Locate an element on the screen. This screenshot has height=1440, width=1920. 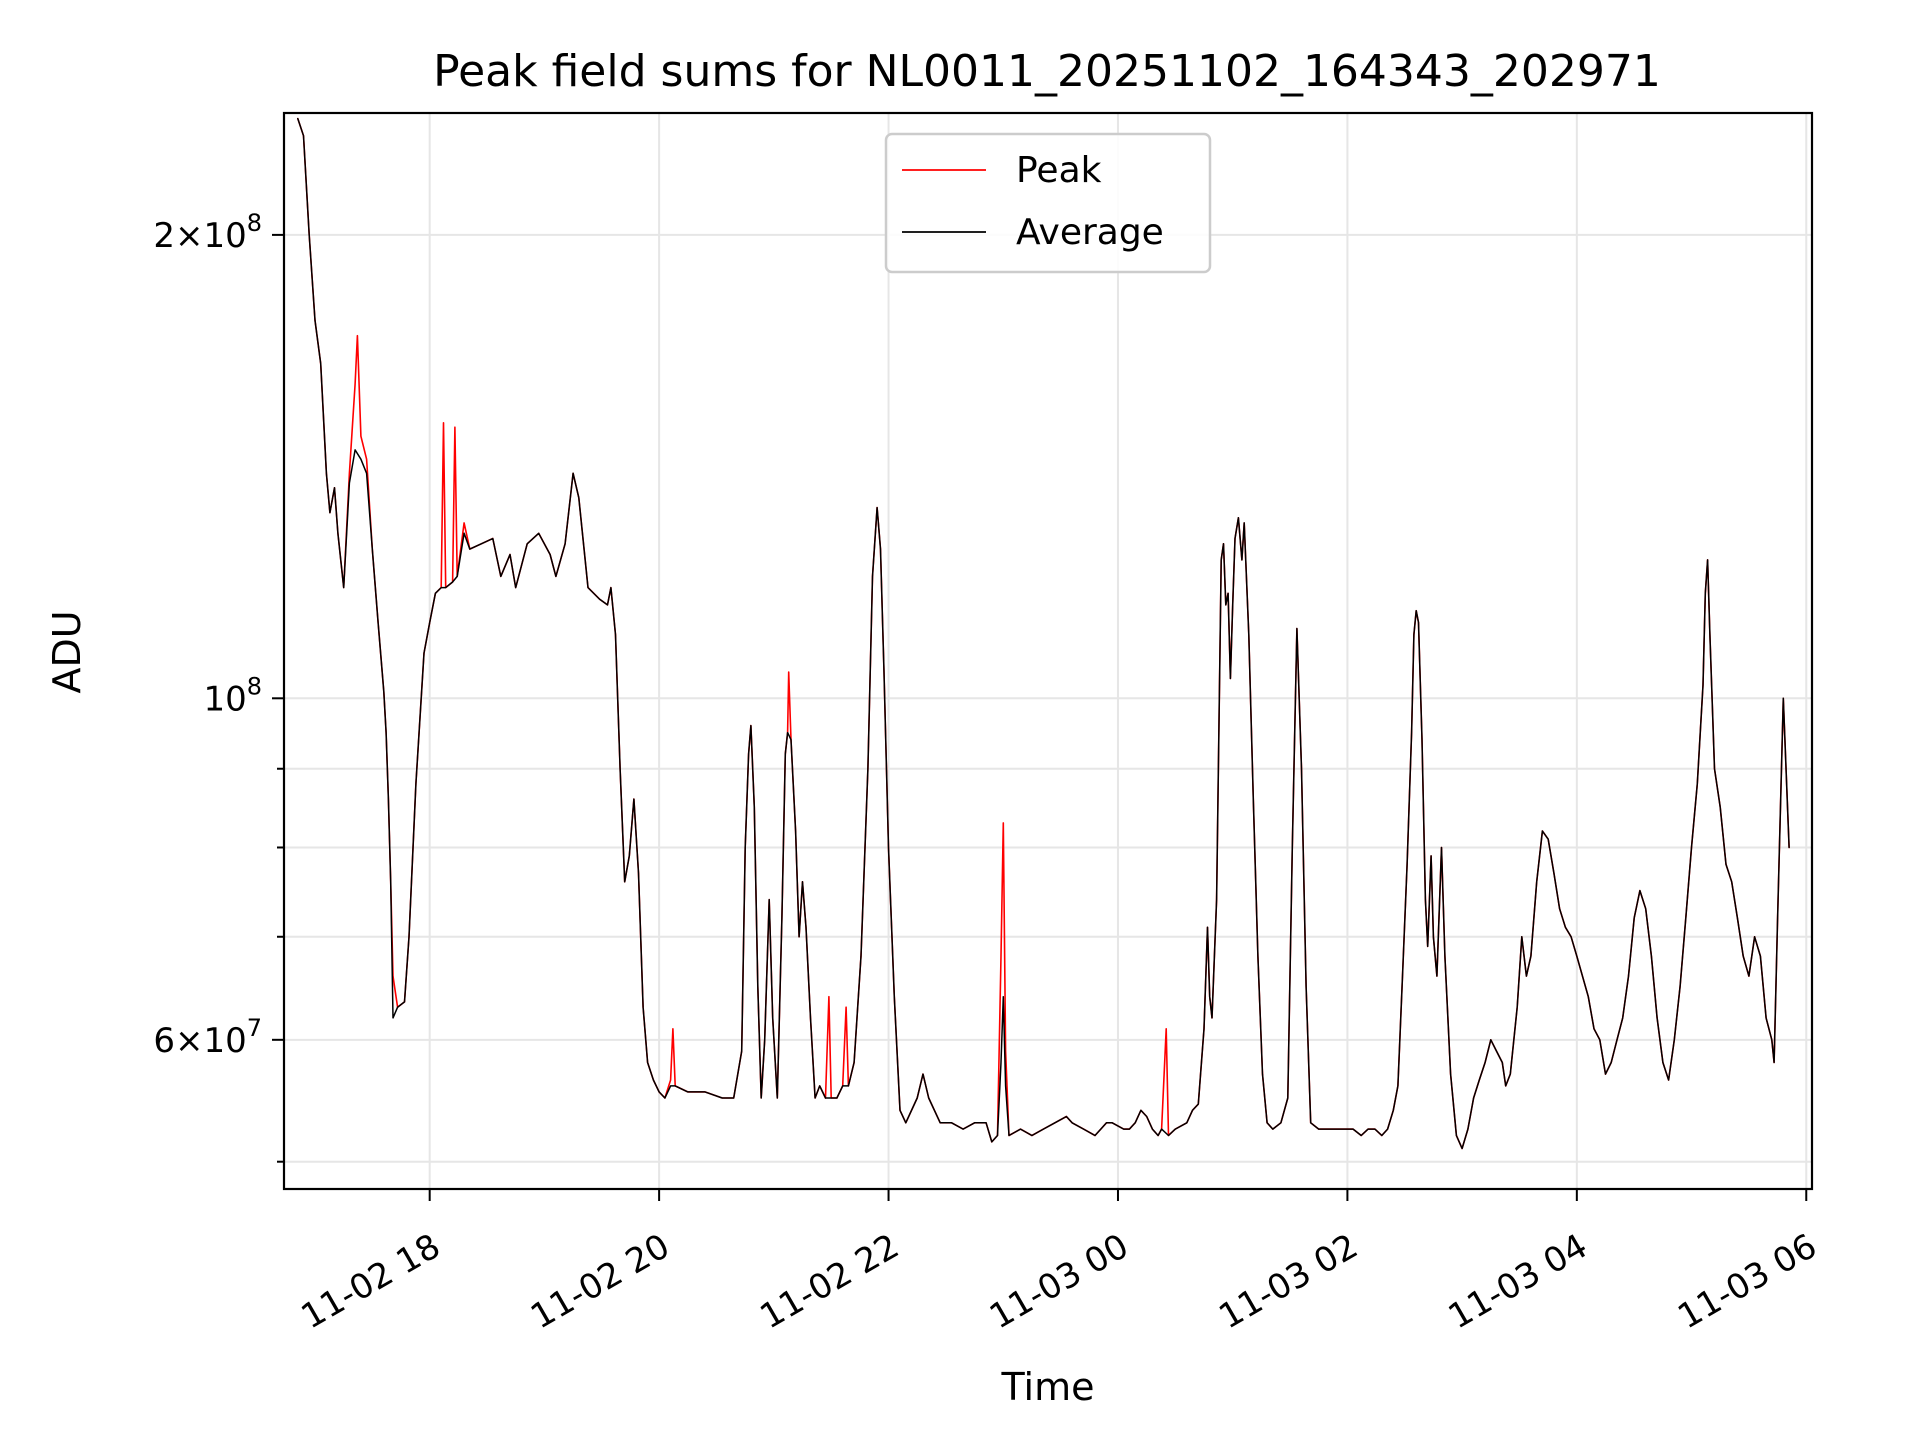
y-axis: 2×108 108 6×107 is located at coordinates (218, 686).